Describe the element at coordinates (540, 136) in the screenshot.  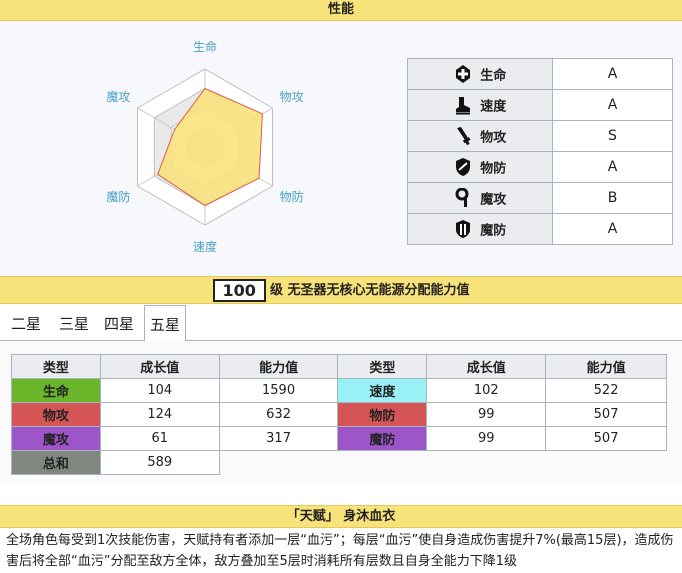
I see `rating-row: 物攻 S` at that location.